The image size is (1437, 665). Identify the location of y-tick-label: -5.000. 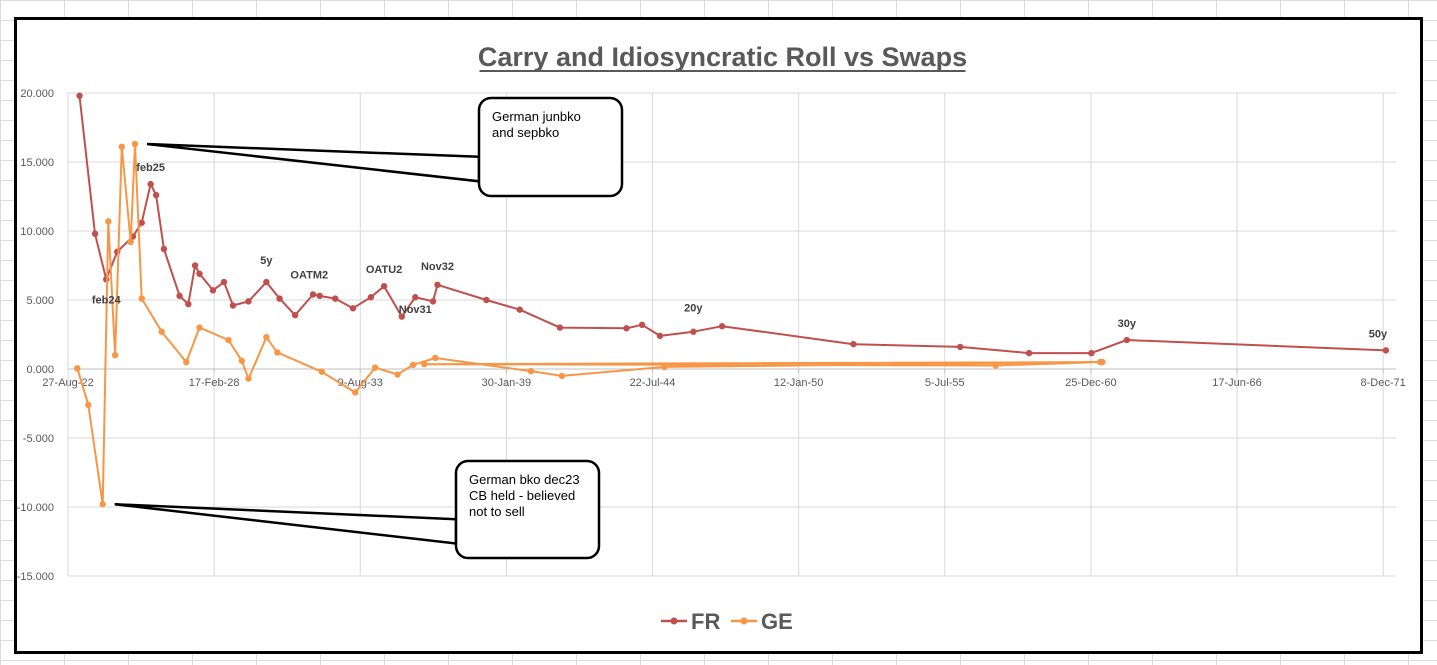
(38, 439).